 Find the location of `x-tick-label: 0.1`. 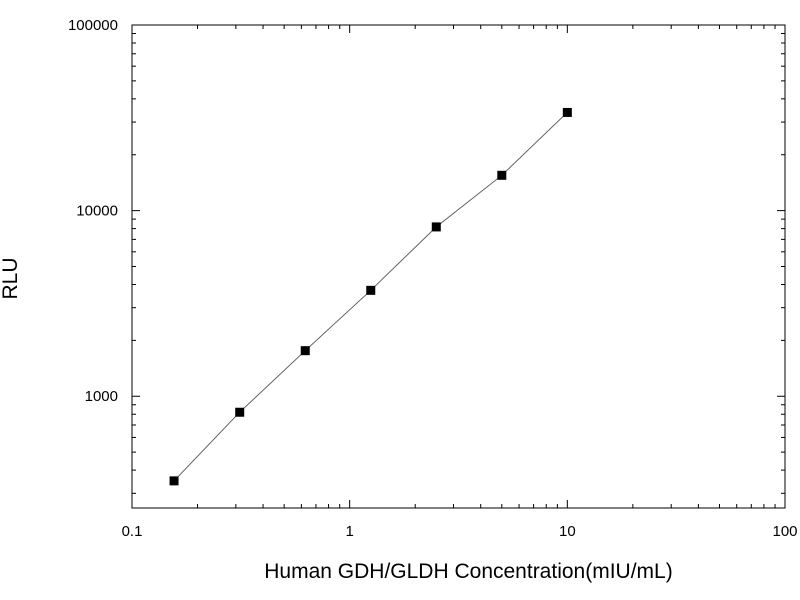

x-tick-label: 0.1 is located at coordinates (132, 531).